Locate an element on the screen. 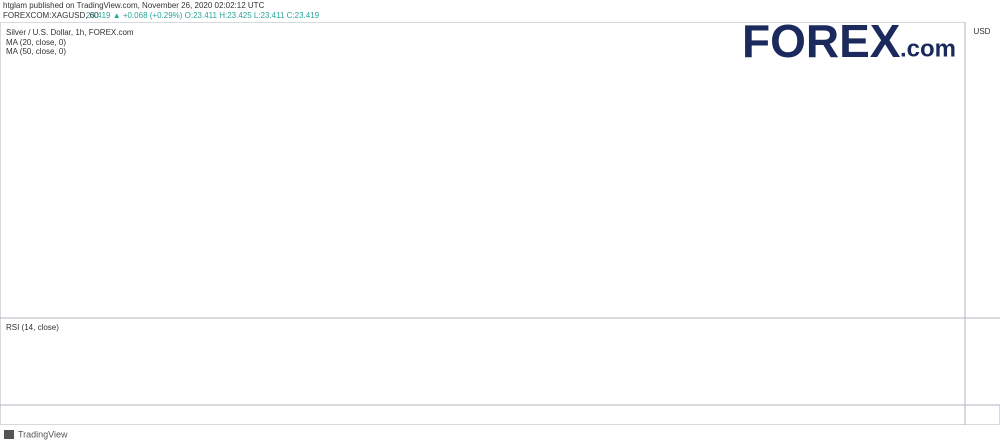  footer-brand: TradingView is located at coordinates (43, 434).